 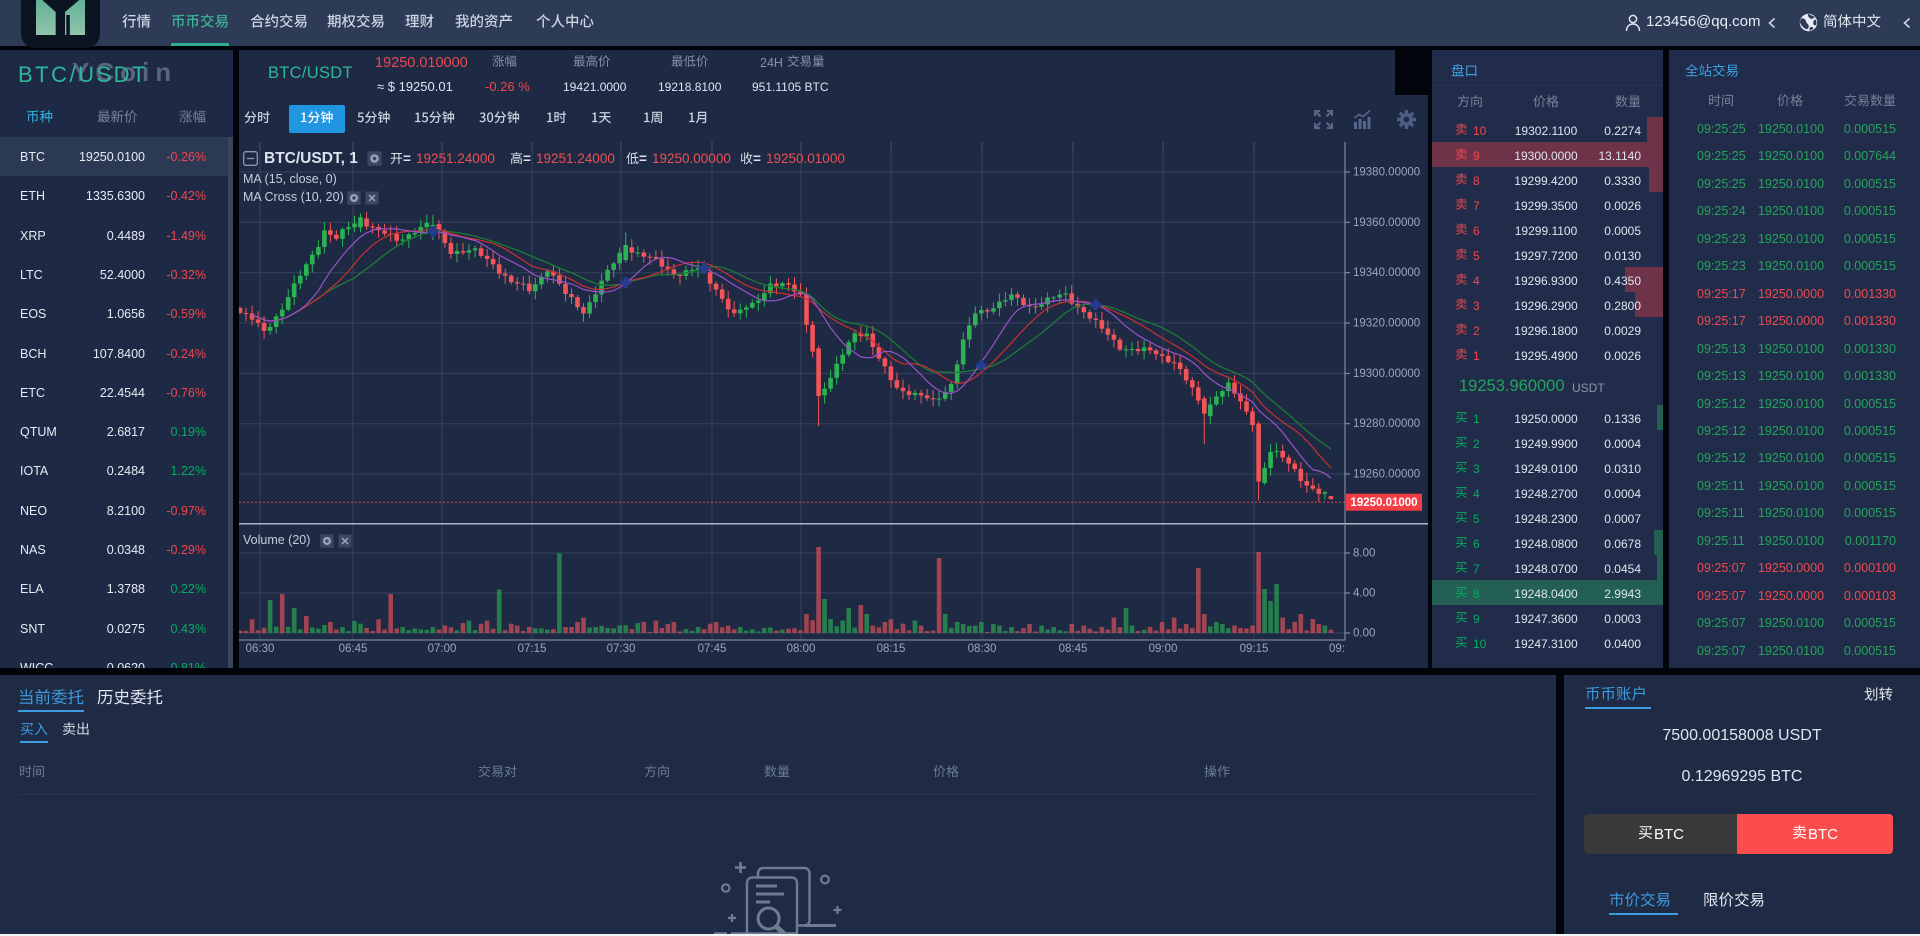 What do you see at coordinates (353, 649) in the screenshot?
I see `svg-text: 06:45` at bounding box center [353, 649].